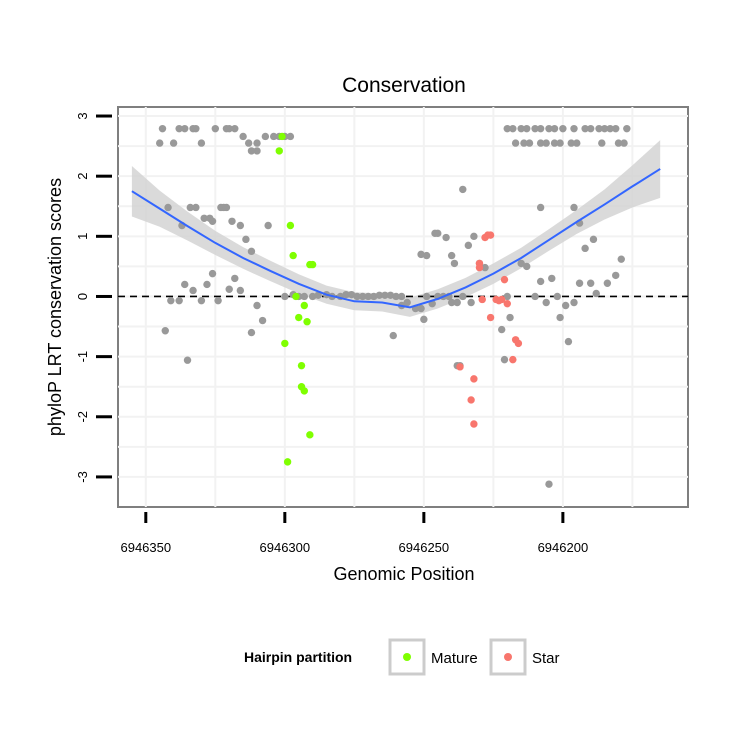 The image size is (750, 750). I want to click on chart-title: Conservation, so click(404, 85).